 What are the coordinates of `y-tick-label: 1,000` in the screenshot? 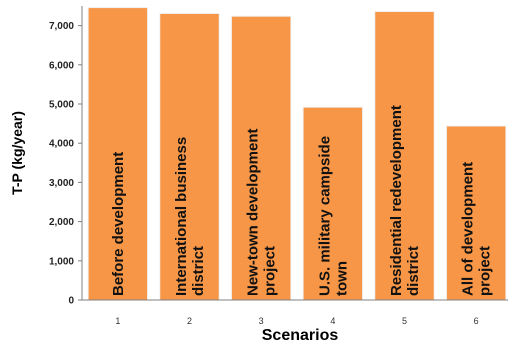 It's located at (61, 261).